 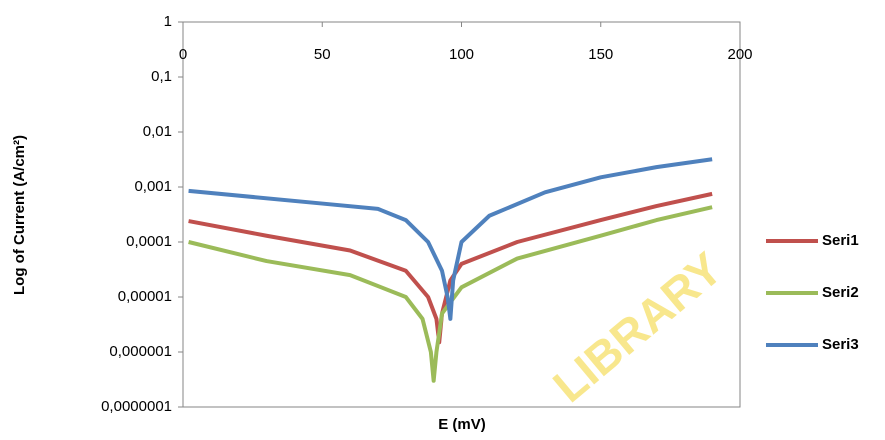 What do you see at coordinates (157, 131) in the screenshot?
I see `y-tick-label: 0,01` at bounding box center [157, 131].